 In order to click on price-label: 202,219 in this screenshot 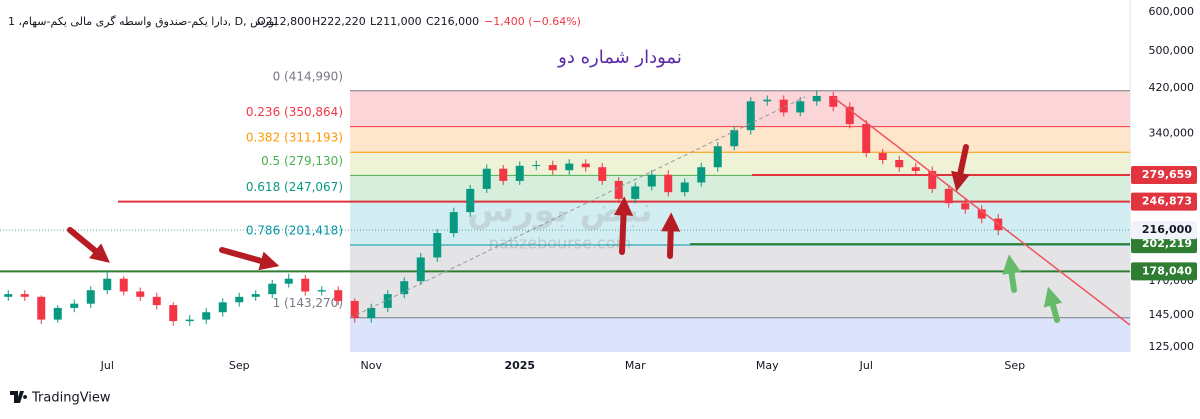, I will do `click(1167, 243)`.